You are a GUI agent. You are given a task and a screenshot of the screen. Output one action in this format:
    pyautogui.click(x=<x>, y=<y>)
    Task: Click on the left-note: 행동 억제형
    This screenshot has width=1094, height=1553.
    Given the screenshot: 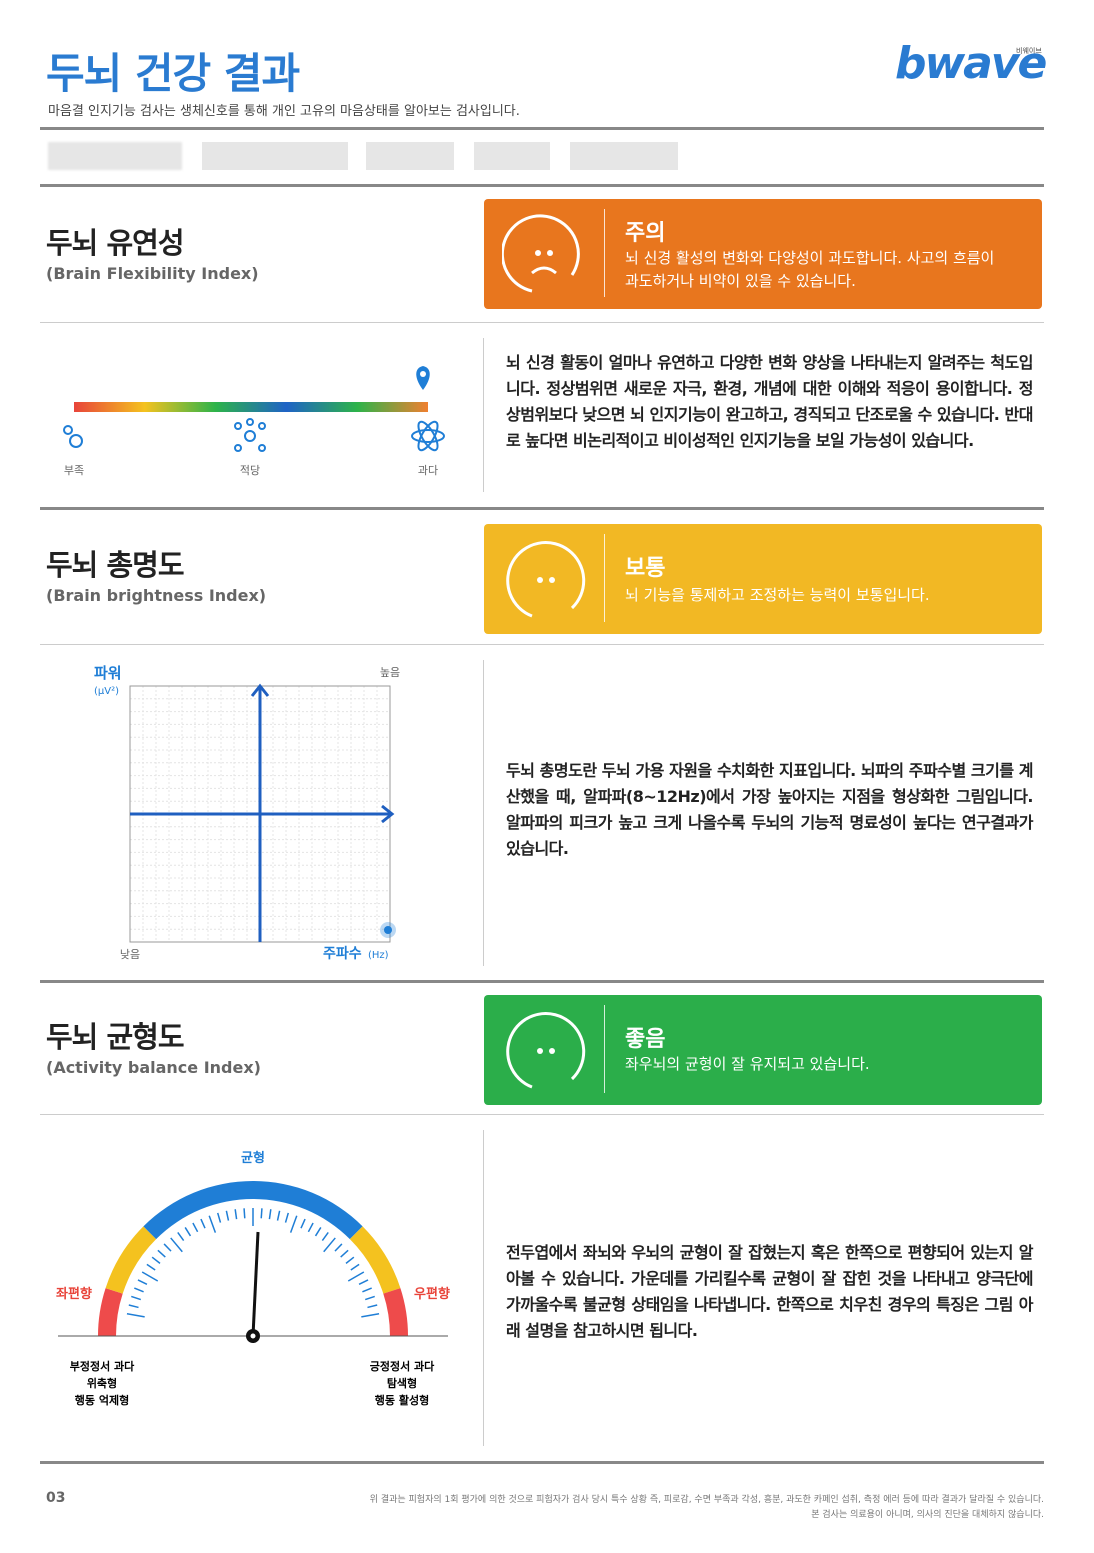 What is the action you would take?
    pyautogui.click(x=102, y=1400)
    